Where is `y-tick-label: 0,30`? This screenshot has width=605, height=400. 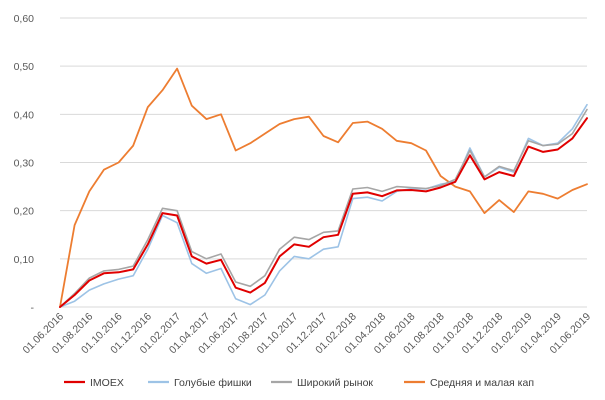
y-tick-label: 0,30 is located at coordinates (24, 164).